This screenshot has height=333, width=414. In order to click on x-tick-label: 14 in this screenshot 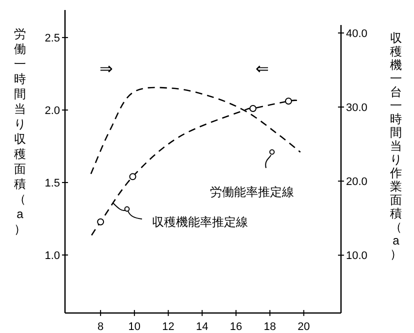, I will do `click(202, 327)`.